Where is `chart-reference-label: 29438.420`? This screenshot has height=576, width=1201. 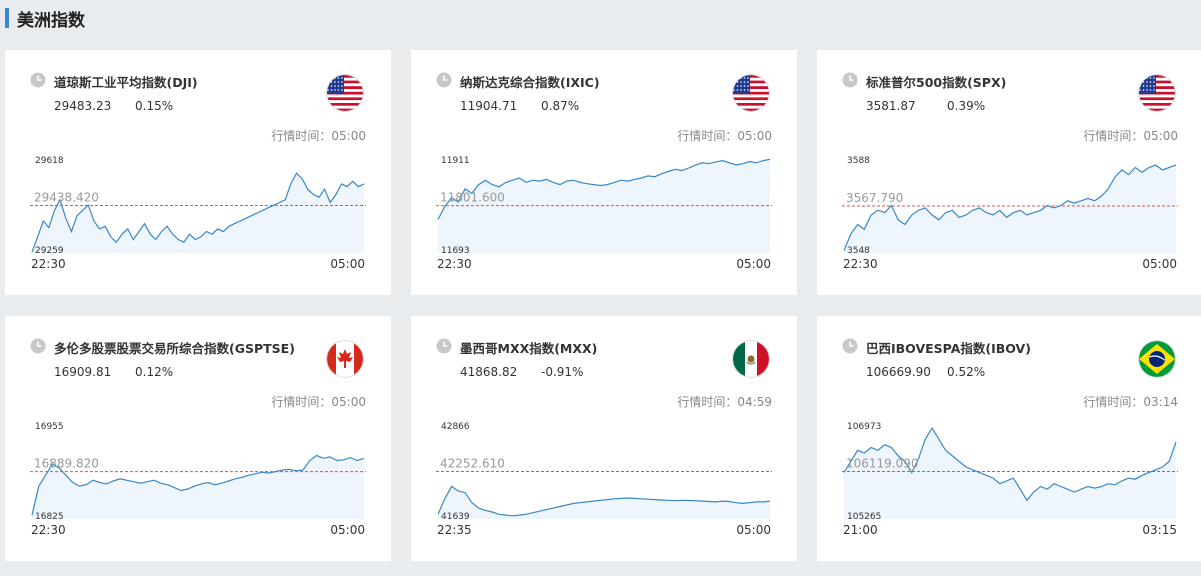 chart-reference-label: 29438.420 is located at coordinates (66, 198).